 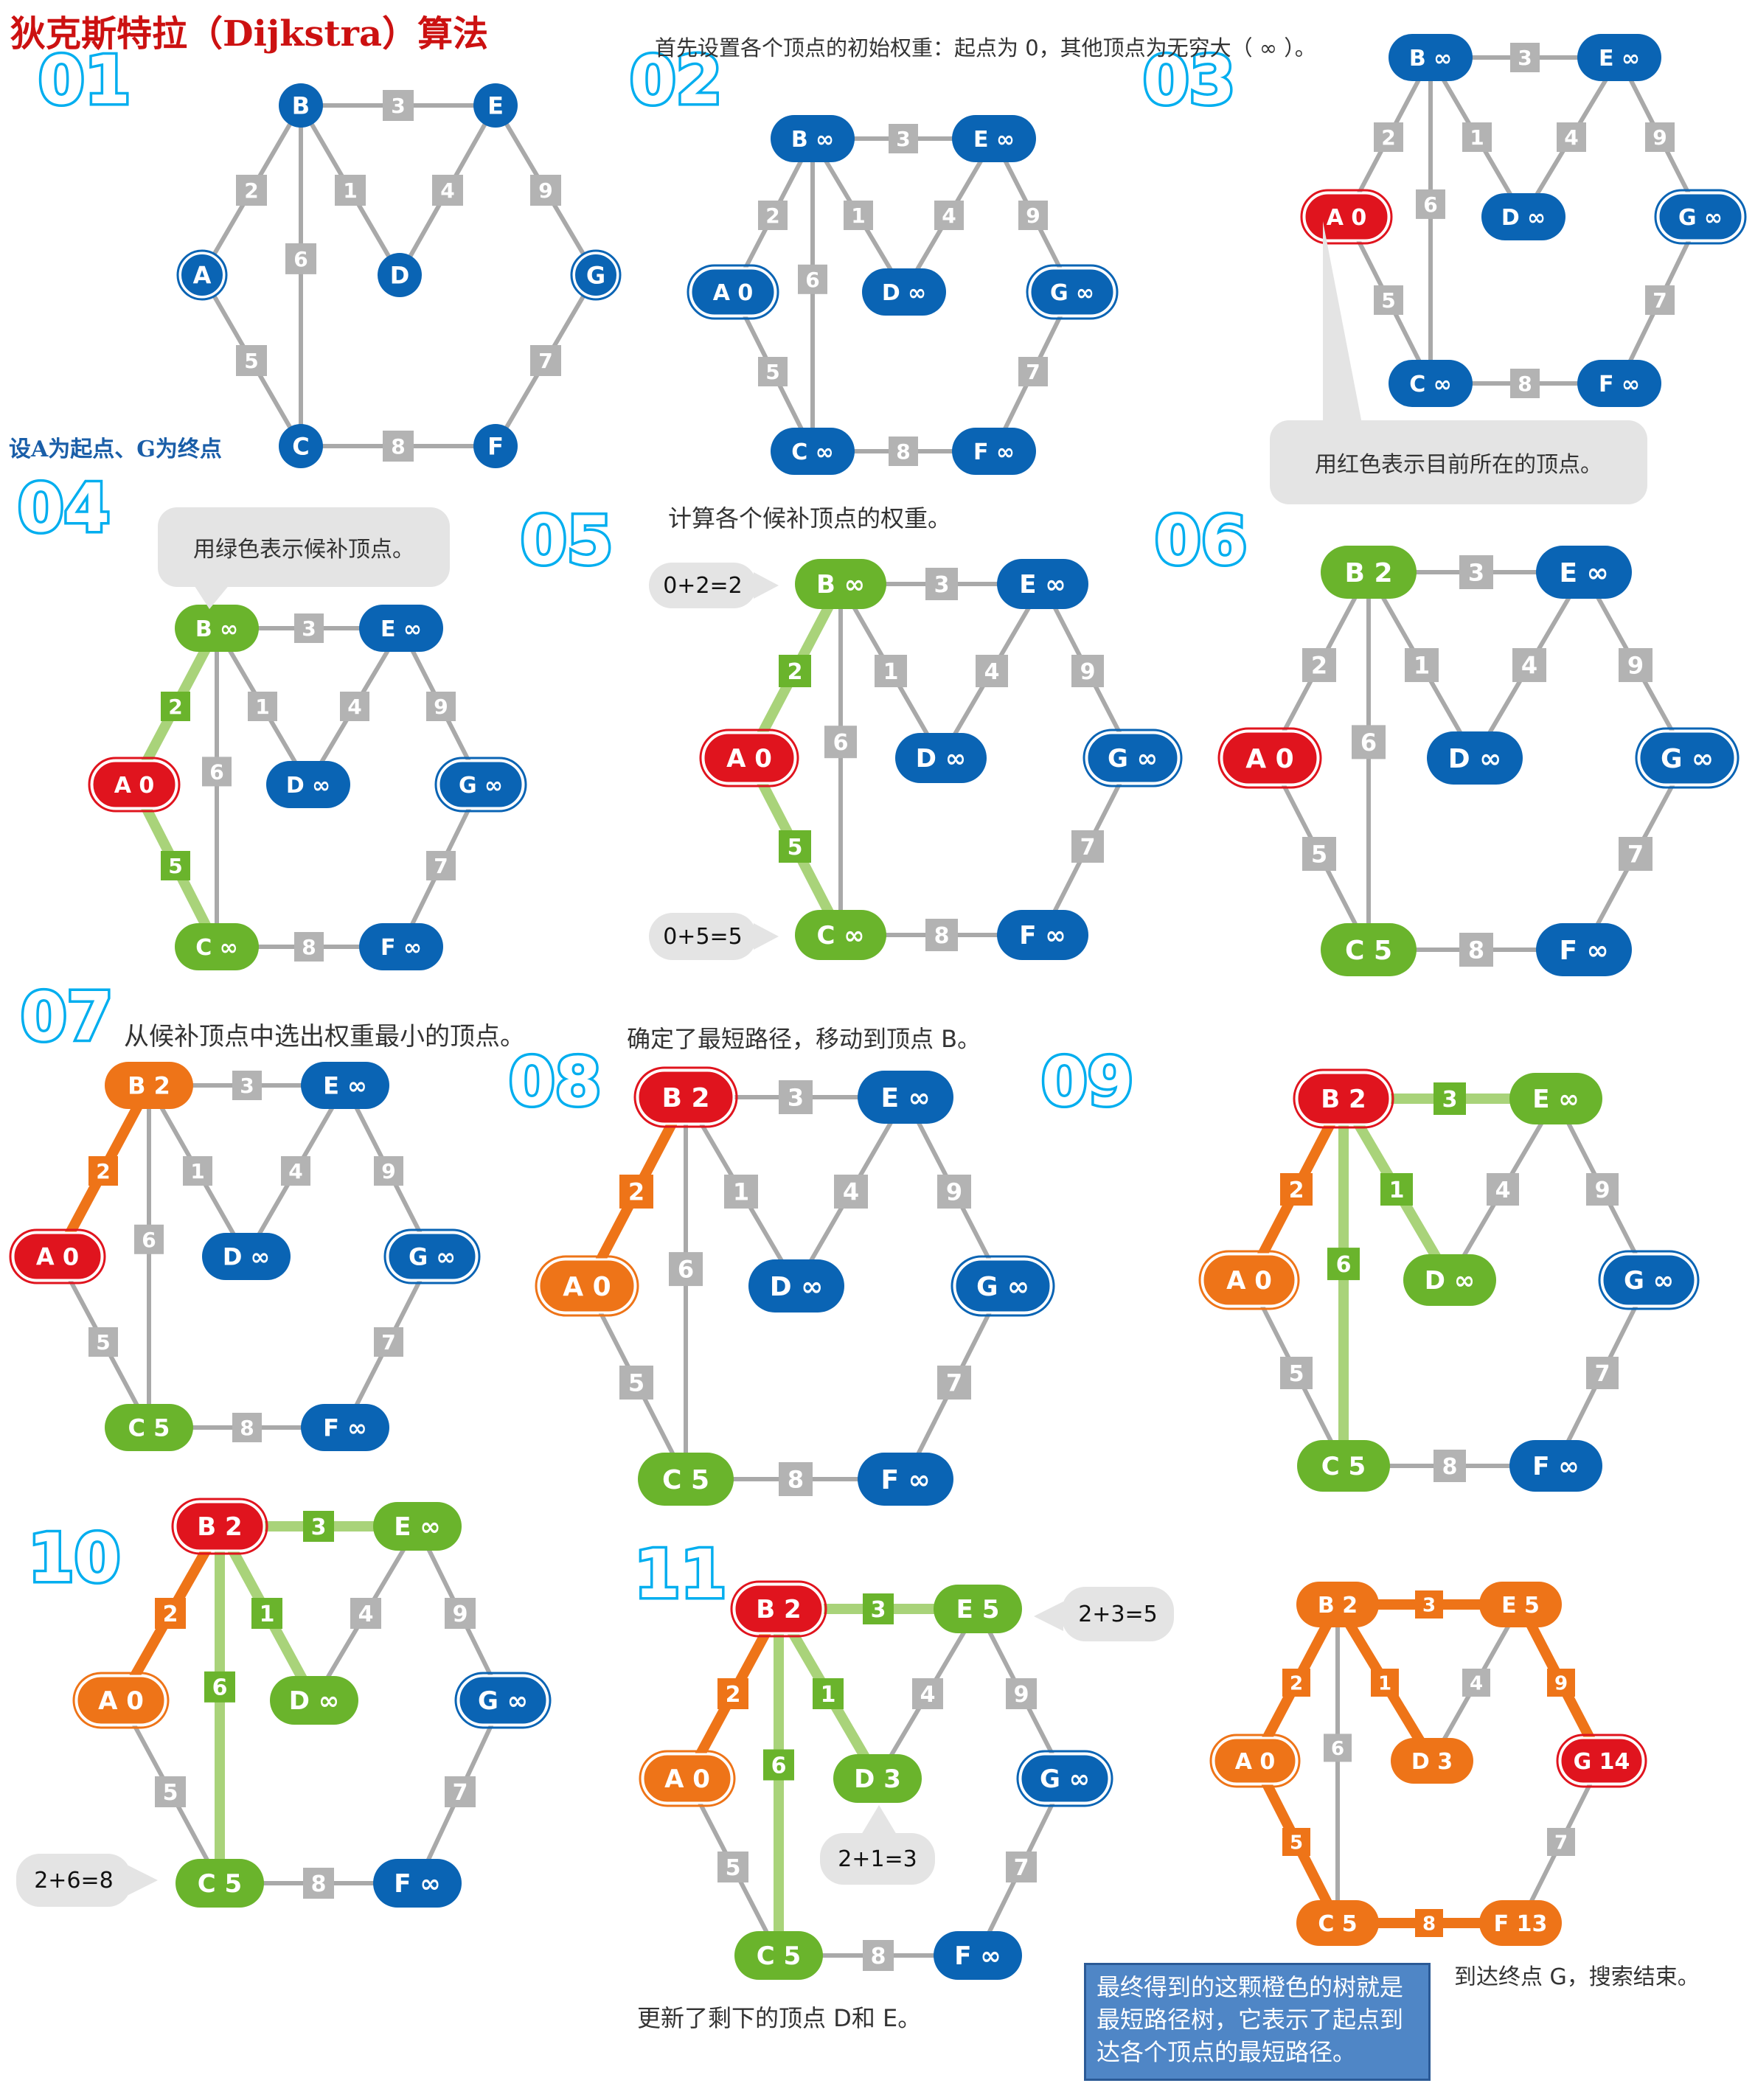 What do you see at coordinates (986, 47) in the screenshot?
I see `intro-caption: 首先设置各个顶点的初始权重：起点为 0，其他顶点为无穷大（ ∞ ）。` at bounding box center [986, 47].